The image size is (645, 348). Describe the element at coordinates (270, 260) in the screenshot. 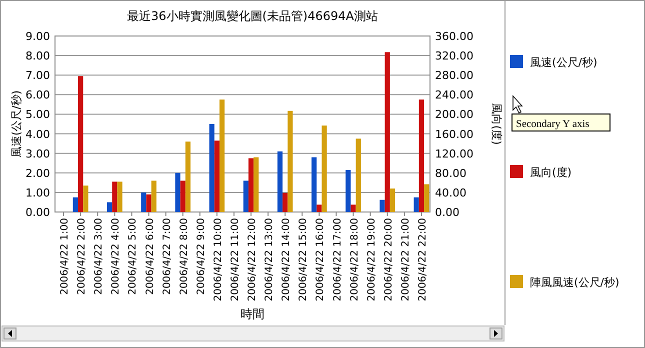

I see `x-tick-label: 2006/4/22 13:00` at that location.